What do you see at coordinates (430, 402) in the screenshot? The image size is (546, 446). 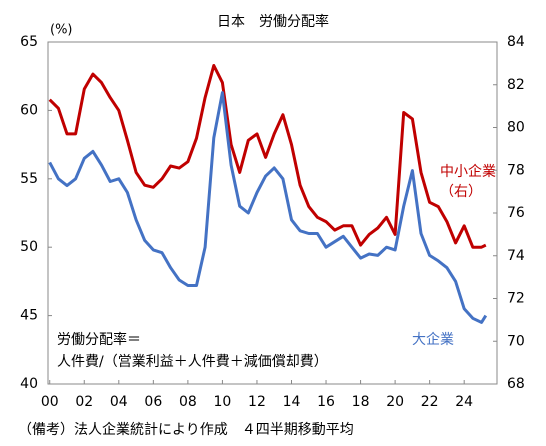 I see `x-tick-label: 22` at bounding box center [430, 402].